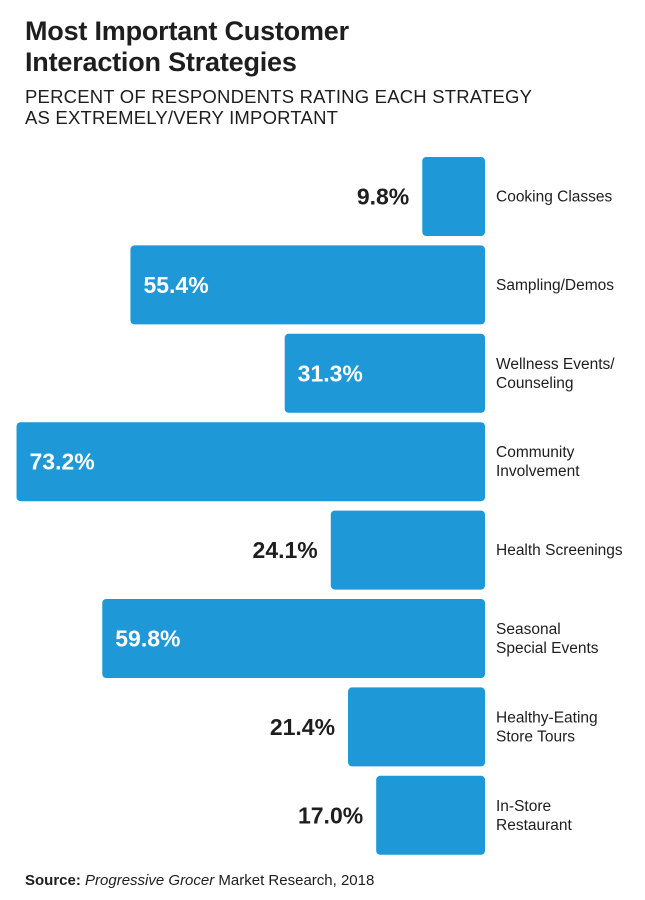  What do you see at coordinates (555, 374) in the screenshot?
I see `category-label: Wellness Events/Counseling` at bounding box center [555, 374].